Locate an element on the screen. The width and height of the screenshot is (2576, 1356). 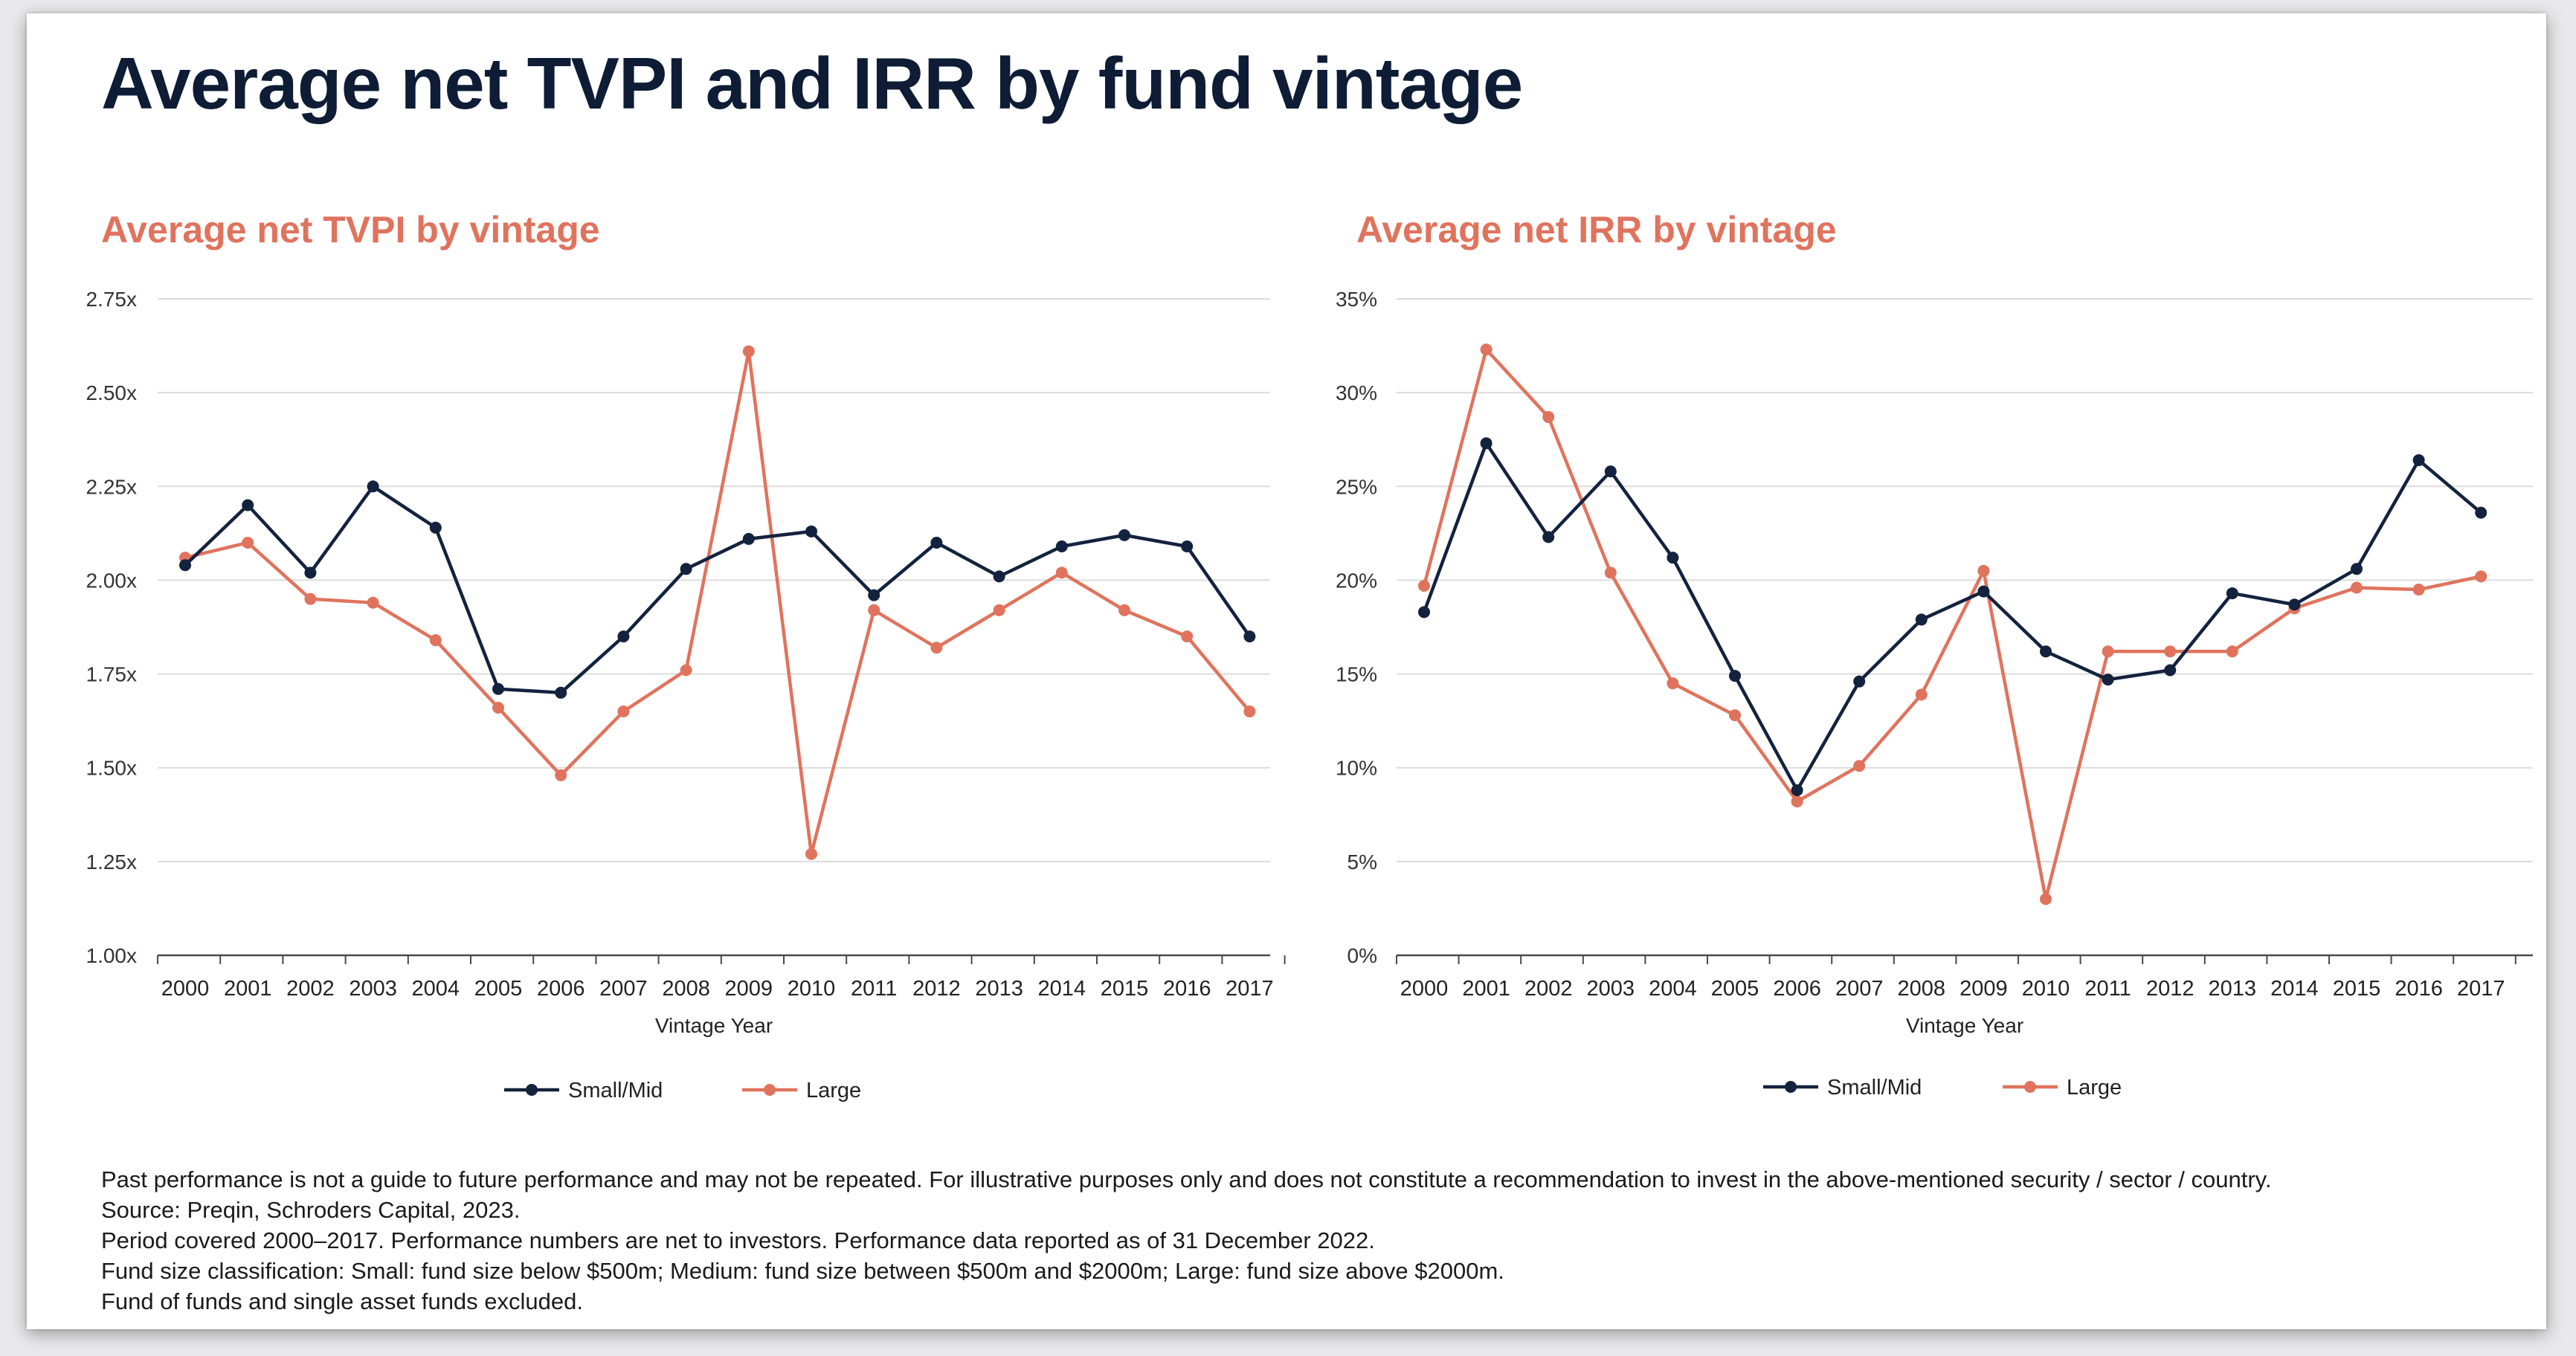
tvpi-xtick-label: 2002 is located at coordinates (310, 989).